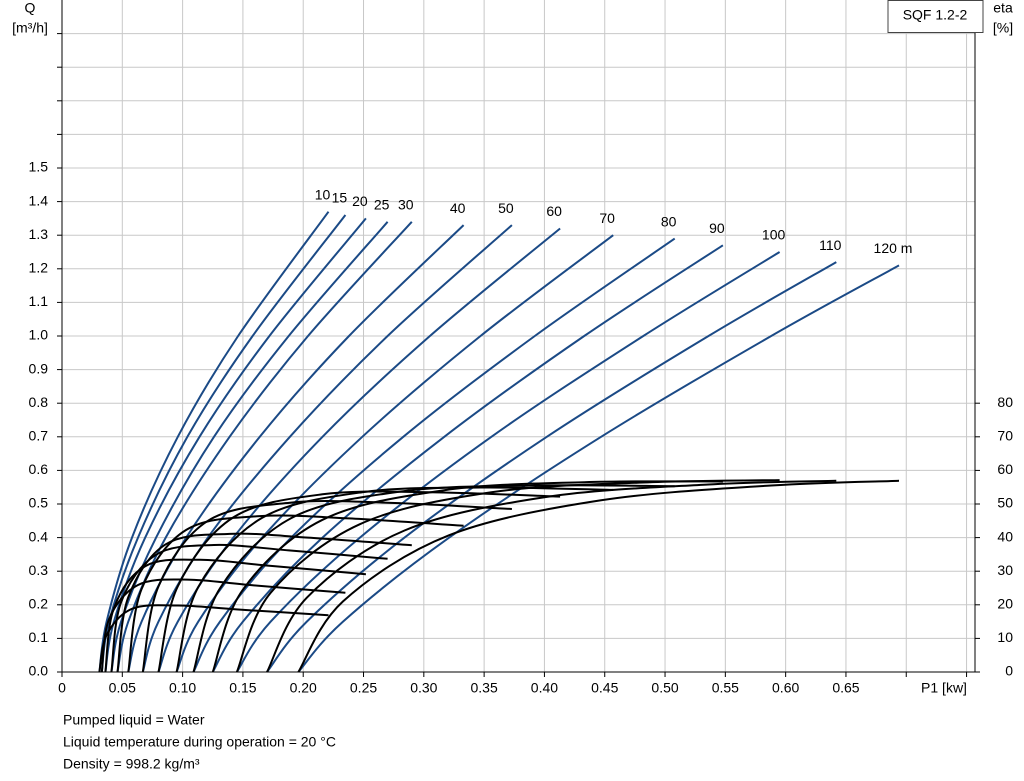  I want to click on y2-tick-label: 60, so click(1005, 469).